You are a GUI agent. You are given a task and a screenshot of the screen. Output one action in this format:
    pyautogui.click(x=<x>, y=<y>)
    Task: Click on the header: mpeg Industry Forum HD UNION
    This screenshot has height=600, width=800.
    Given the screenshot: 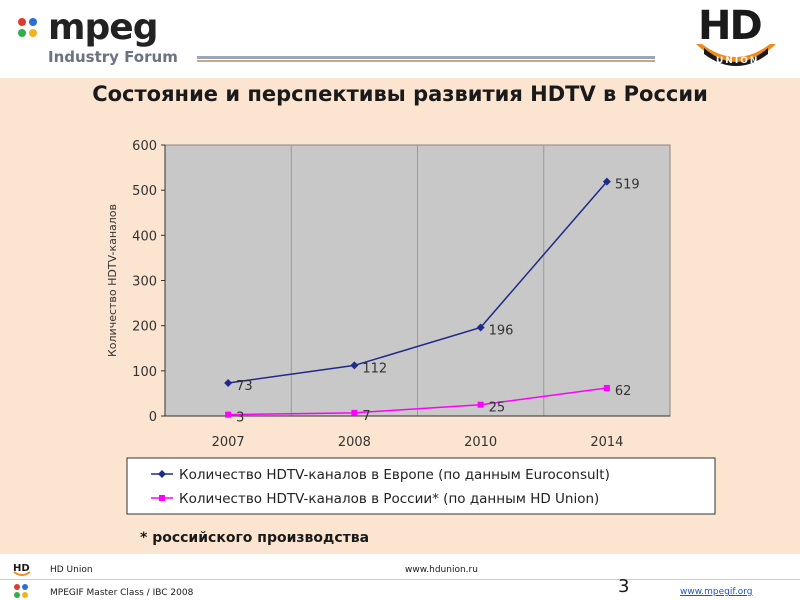 What is the action you would take?
    pyautogui.click(x=400, y=39)
    